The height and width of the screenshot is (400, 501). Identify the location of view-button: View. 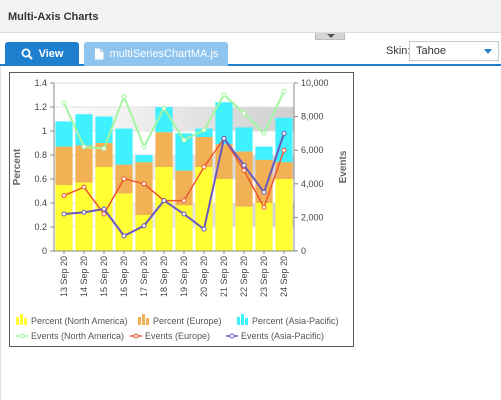
(42, 54).